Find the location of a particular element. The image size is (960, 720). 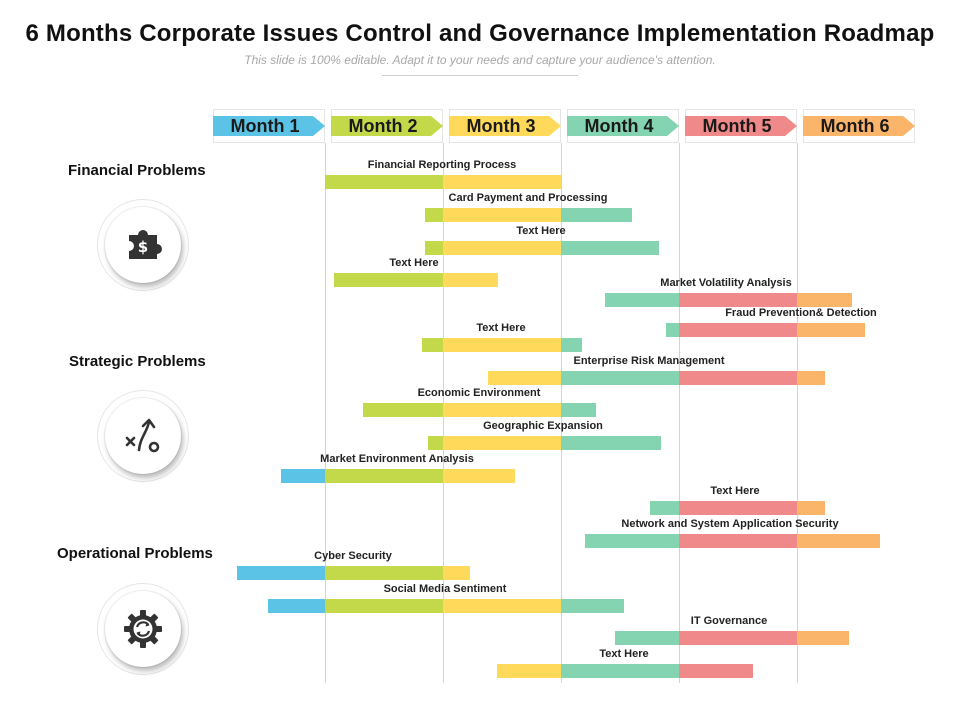

subtitle-divider is located at coordinates (480, 75).